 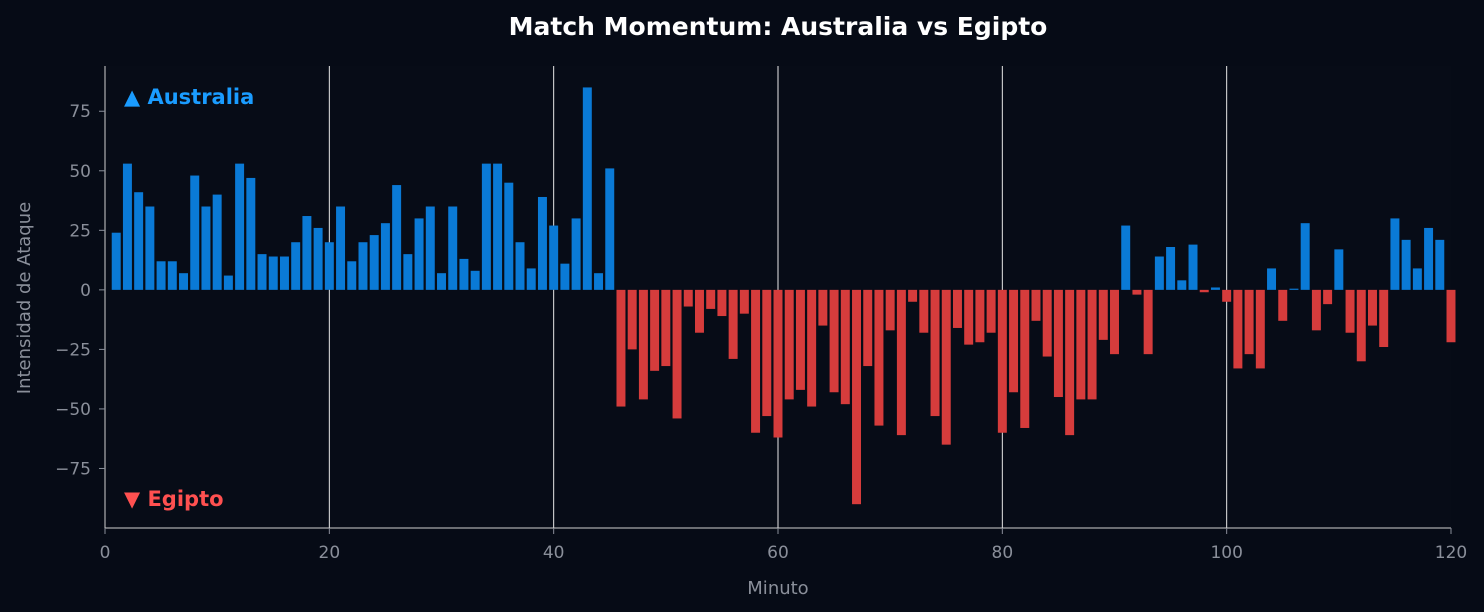 What do you see at coordinates (174, 499) in the screenshot?
I see `egipto-label: ▼ Egipto` at bounding box center [174, 499].